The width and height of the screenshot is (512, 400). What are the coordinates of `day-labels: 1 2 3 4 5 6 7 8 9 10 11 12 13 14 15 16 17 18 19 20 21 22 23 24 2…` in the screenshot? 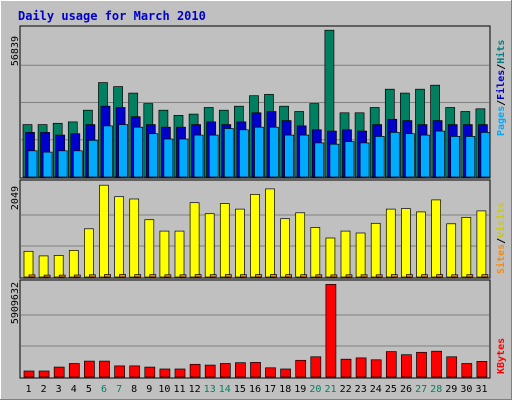 It's located at (256, 389).